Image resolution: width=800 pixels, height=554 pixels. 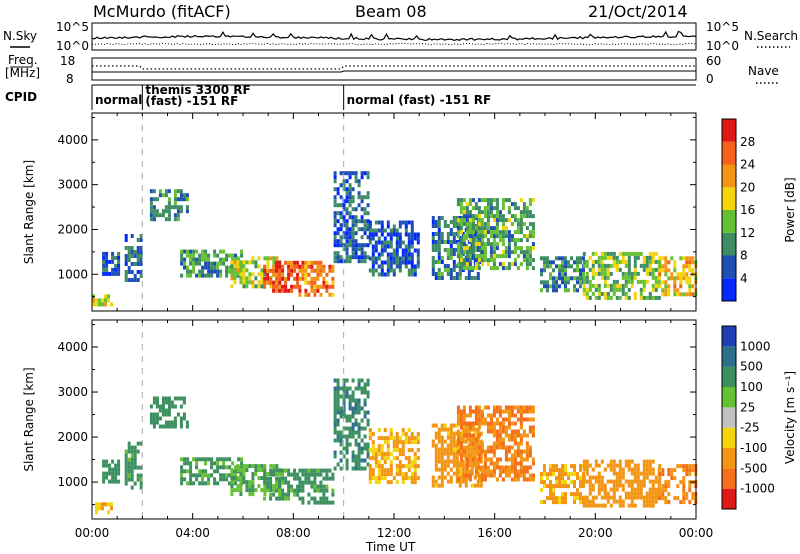 I want to click on noise-left-tick-bottom: 10^0, so click(x=72, y=46).